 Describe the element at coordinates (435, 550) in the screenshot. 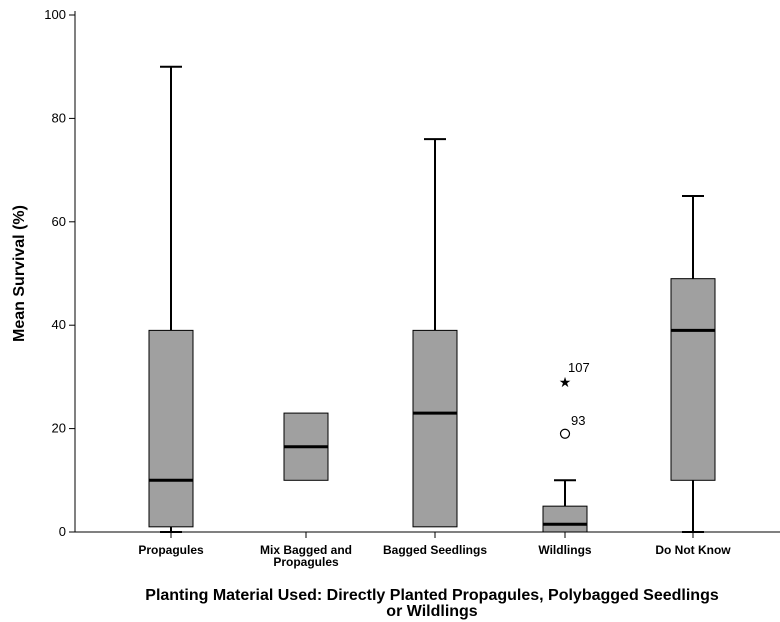

I see `x-tick-label: Bagged Seedlings` at that location.